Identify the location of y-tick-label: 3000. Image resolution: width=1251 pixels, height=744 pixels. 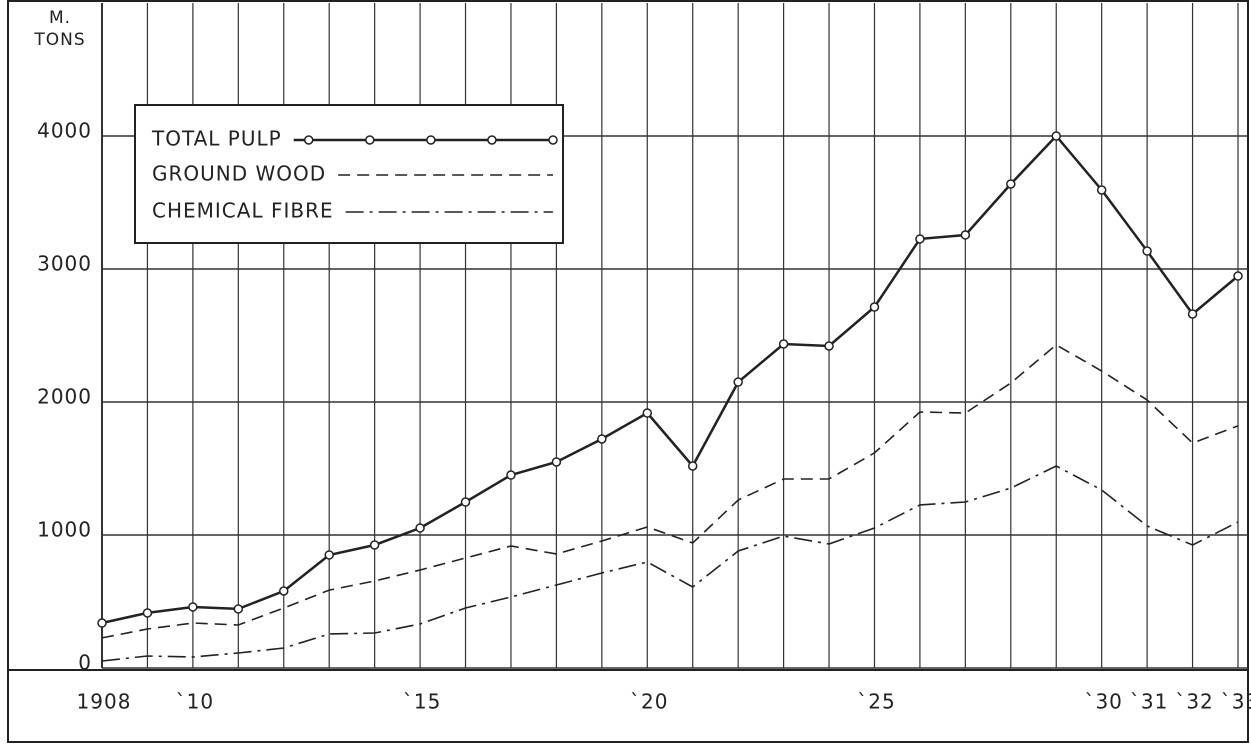
(64, 264).